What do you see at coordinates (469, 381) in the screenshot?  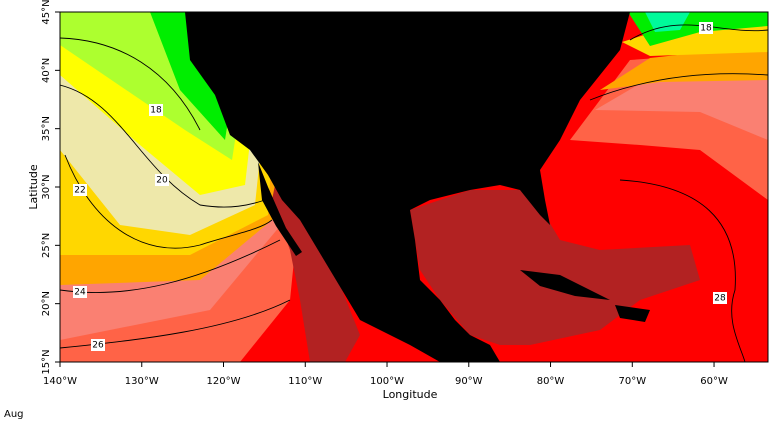 I see `x-tick-label: 90°W` at bounding box center [469, 381].